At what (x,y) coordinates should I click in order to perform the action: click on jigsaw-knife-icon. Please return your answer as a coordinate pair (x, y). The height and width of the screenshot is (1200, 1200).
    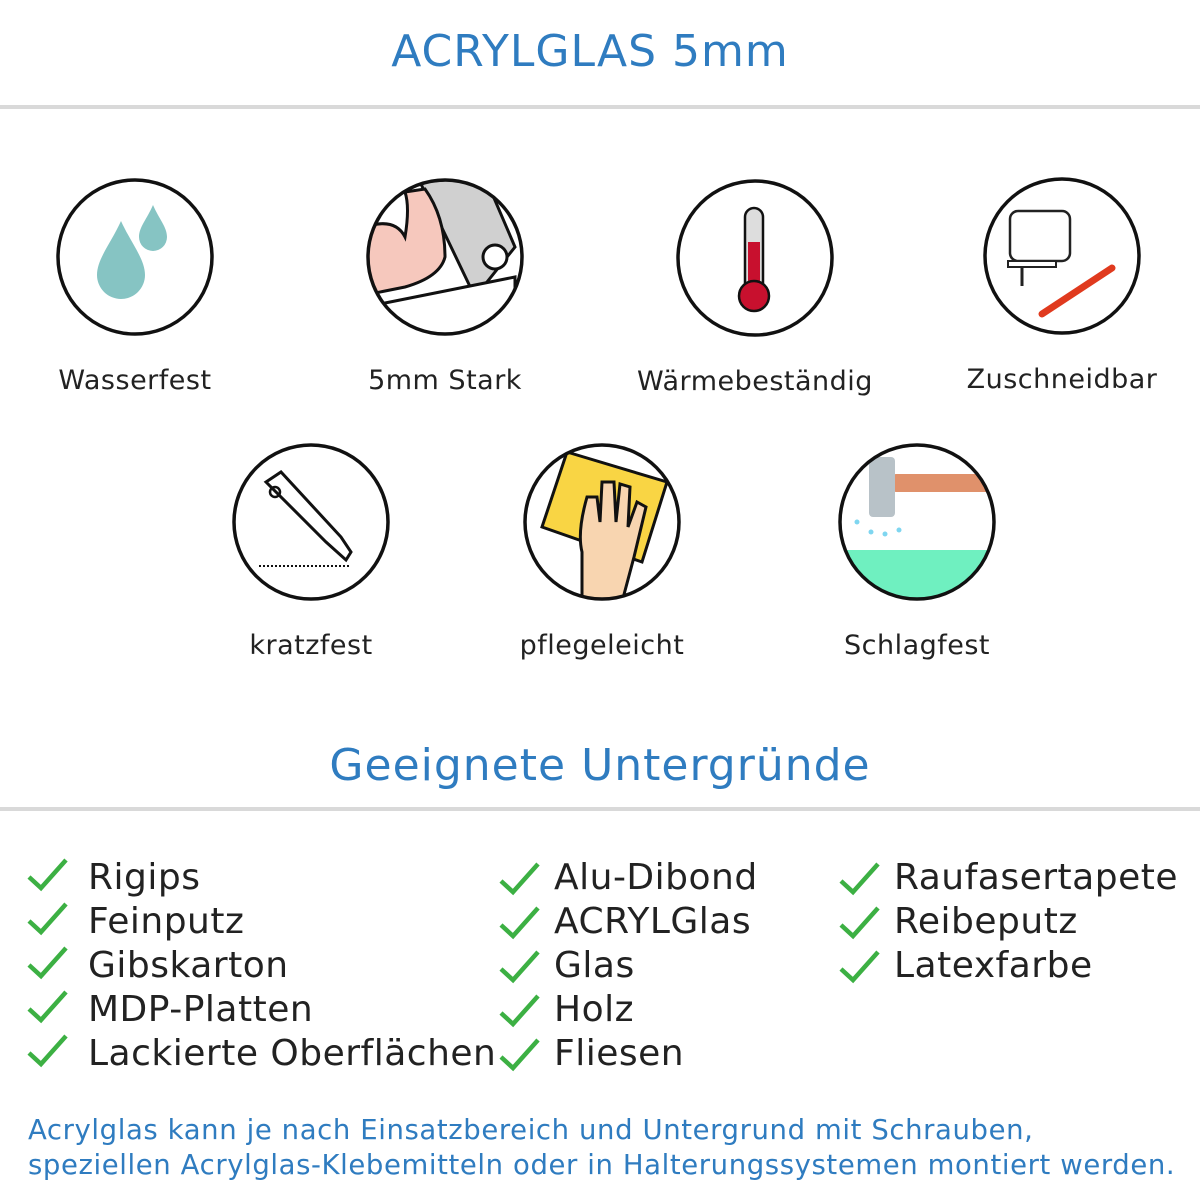
    Looking at the image, I should click on (1062, 256).